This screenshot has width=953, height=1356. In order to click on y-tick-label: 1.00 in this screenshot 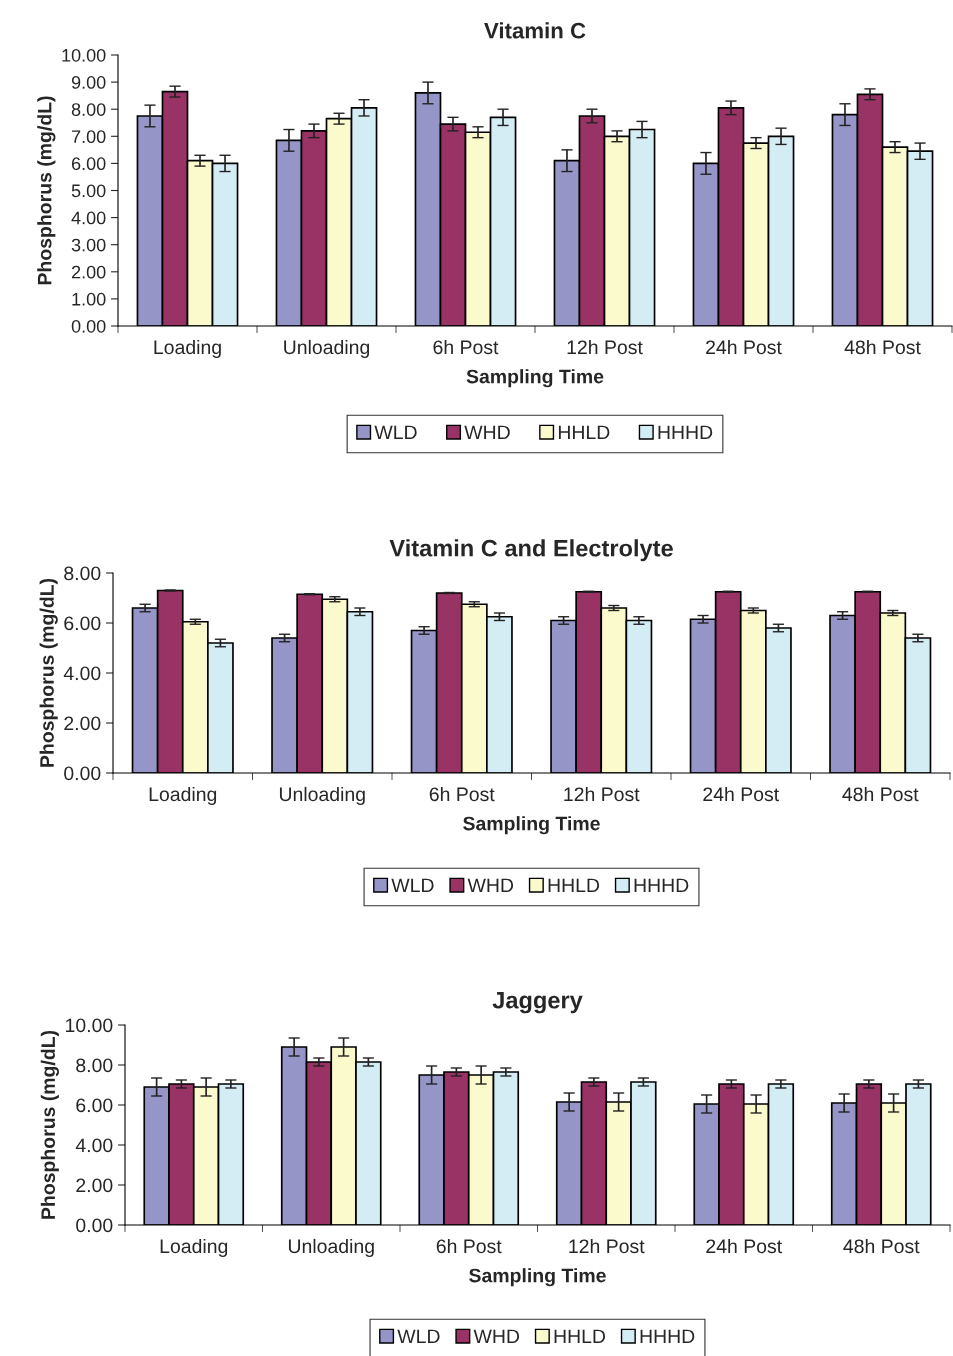, I will do `click(89, 299)`.